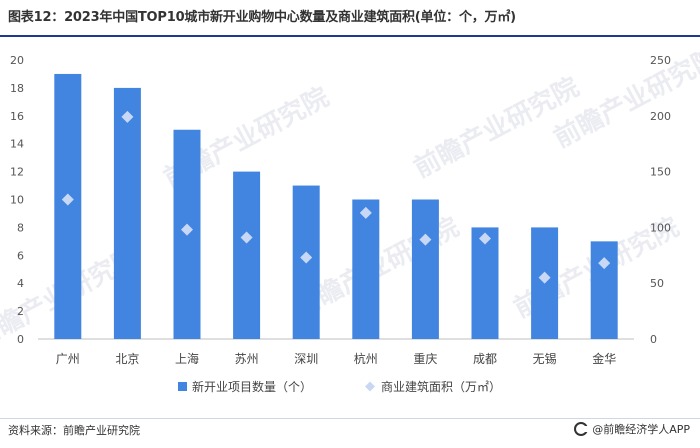  I want to click on legend-swatch-bar, so click(182, 386).